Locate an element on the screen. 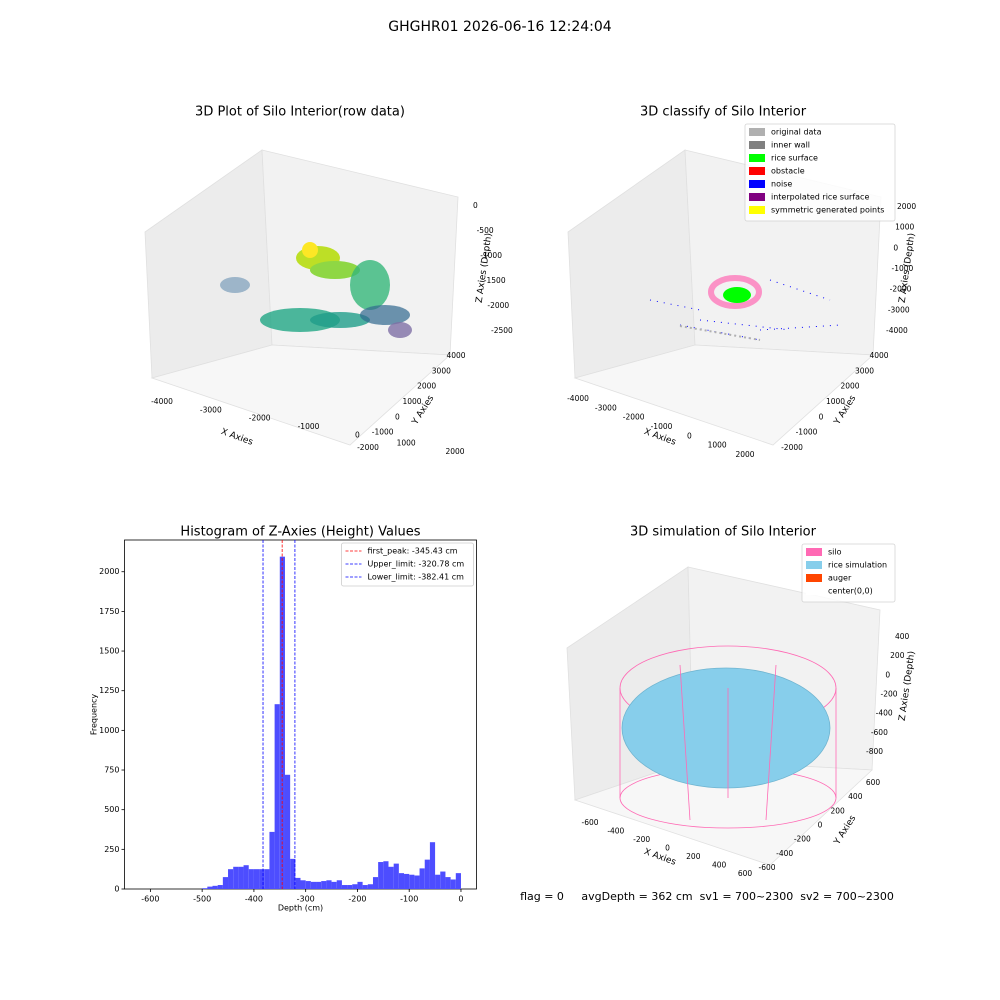 The image size is (1000, 1000). x-tick-label: 400 is located at coordinates (719, 865).